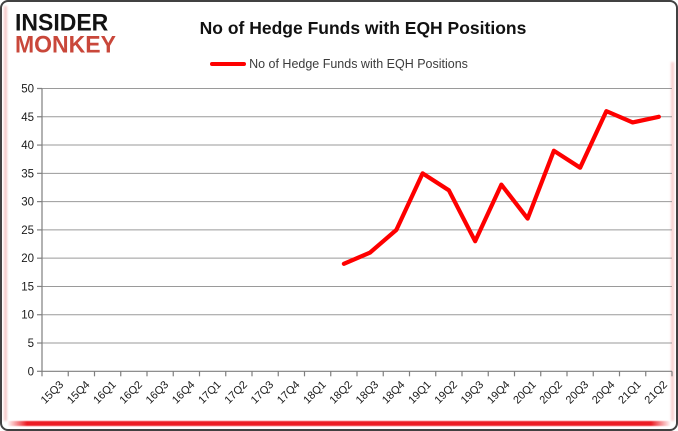 The image size is (678, 431). Describe the element at coordinates (105, 393) in the screenshot. I see `x-axis-label: 16Q1` at that location.